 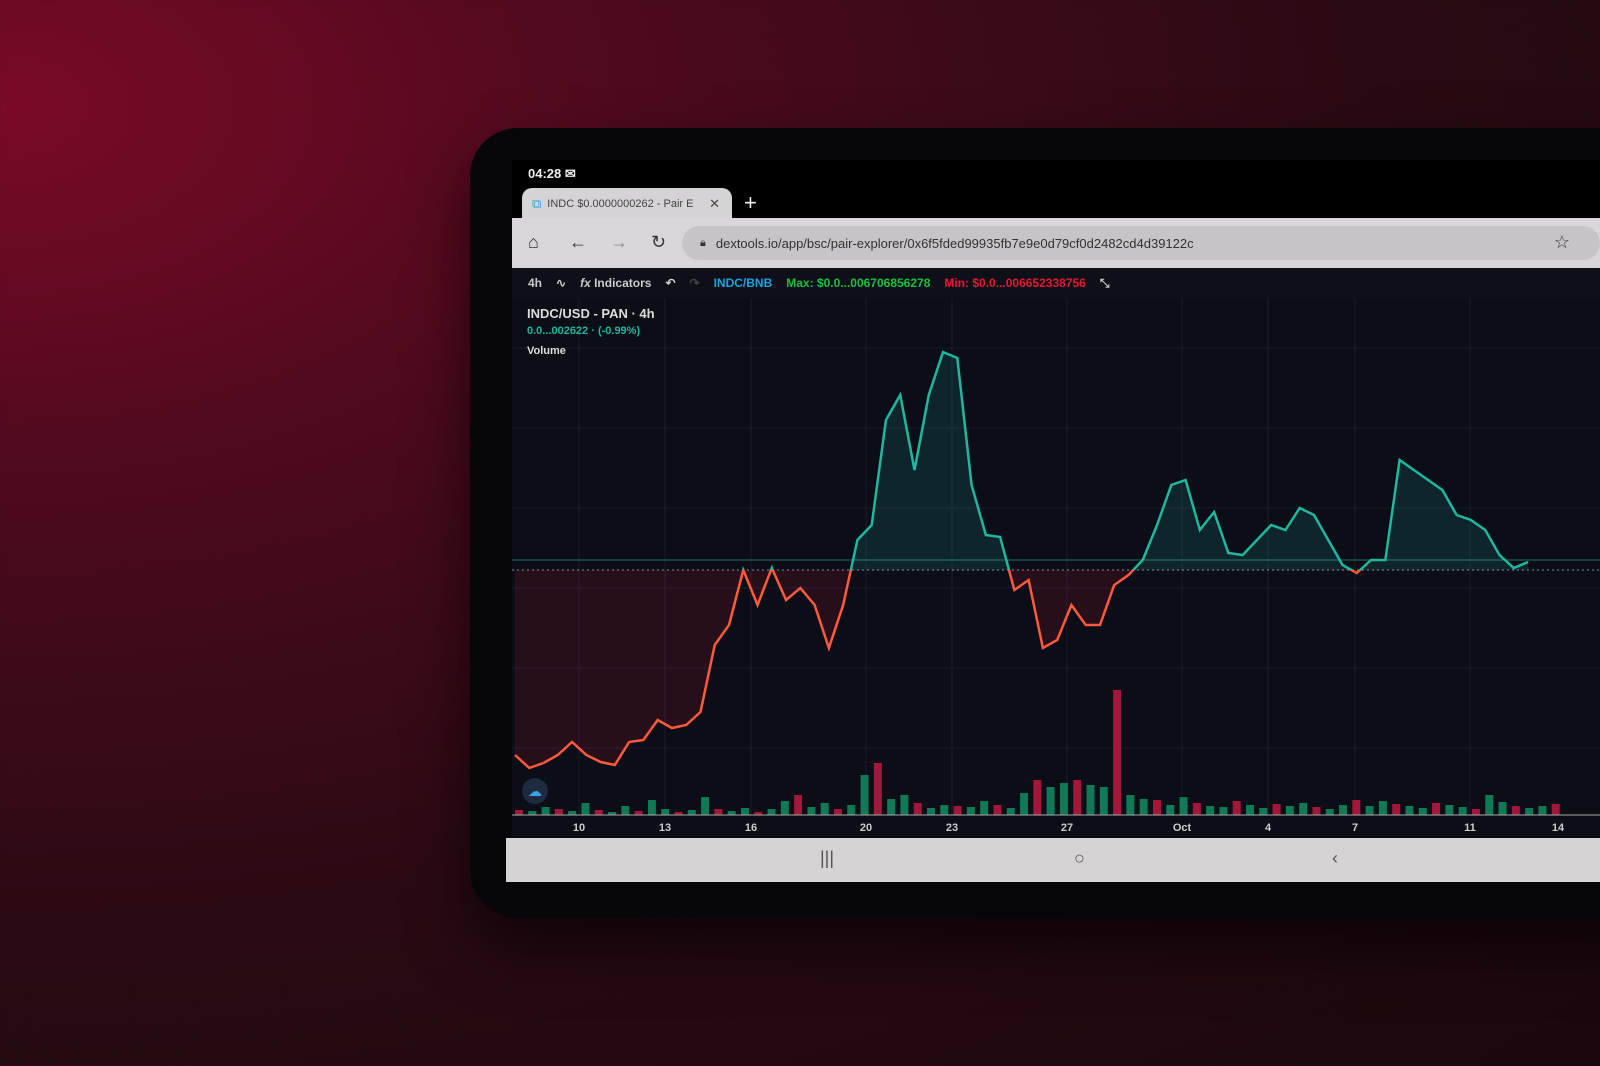 What do you see at coordinates (537, 203) in the screenshot?
I see `dextools-favicon-icon: ⧉` at bounding box center [537, 203].